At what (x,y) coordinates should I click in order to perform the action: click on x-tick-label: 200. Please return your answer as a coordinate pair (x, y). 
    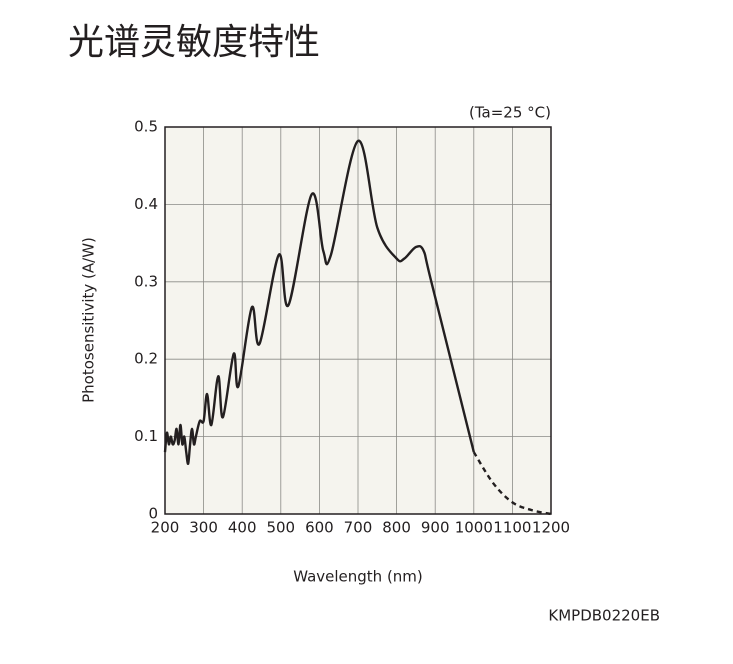
    Looking at the image, I should click on (165, 528).